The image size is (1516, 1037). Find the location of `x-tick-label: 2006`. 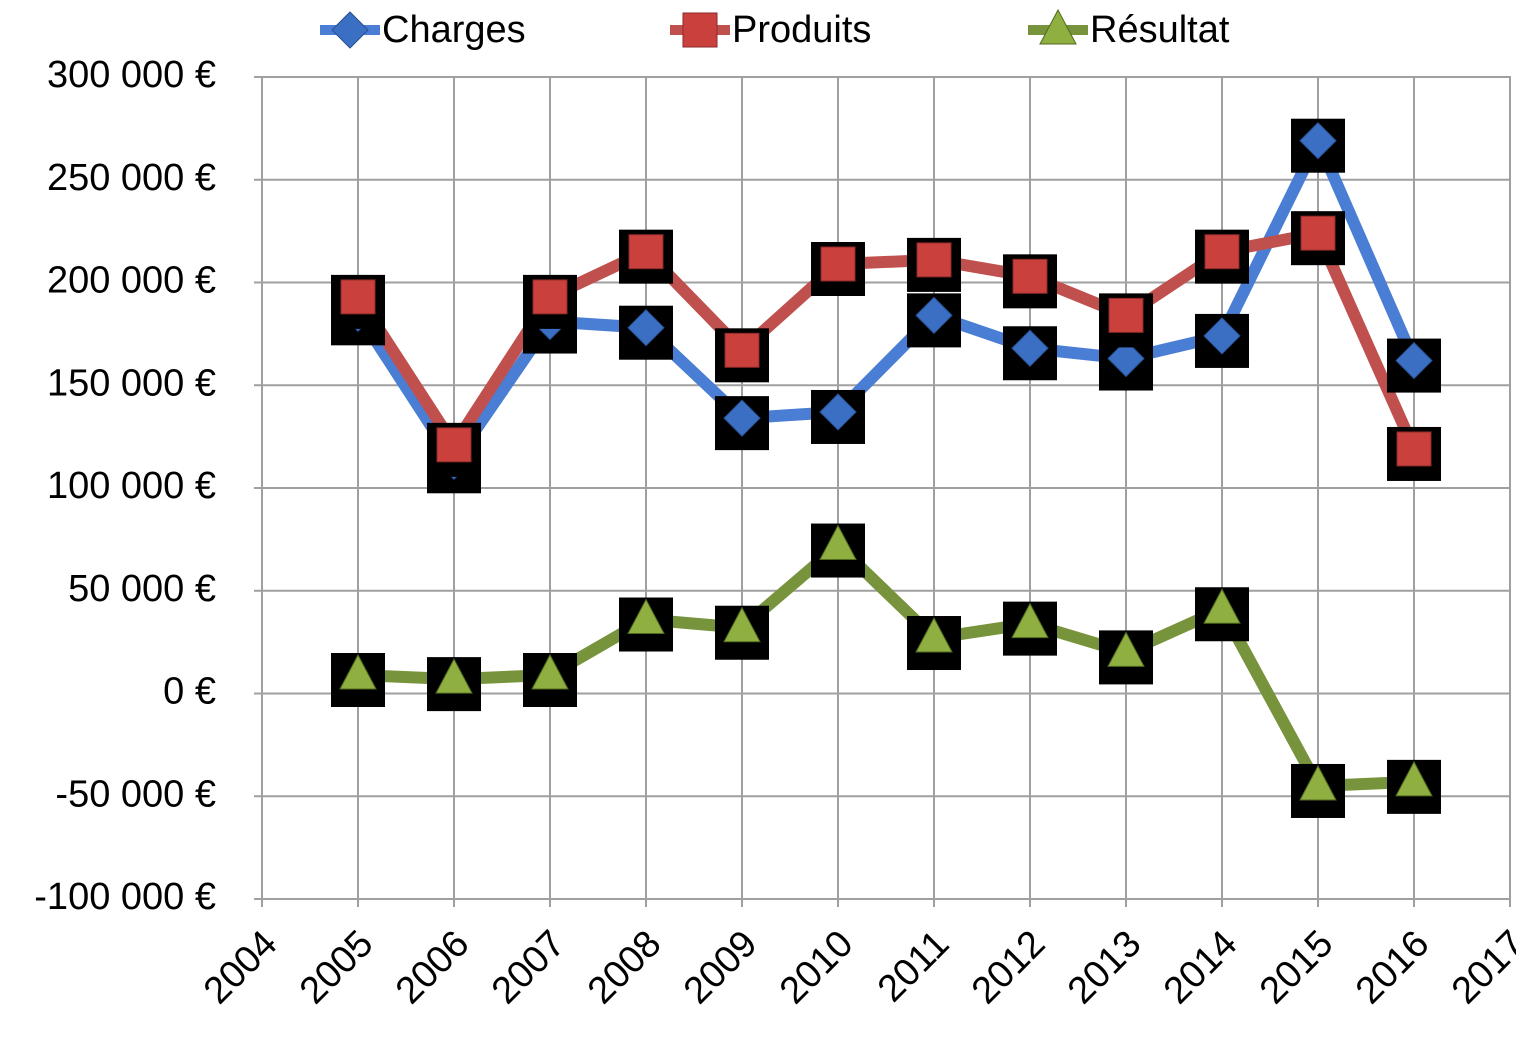

x-tick-label: 2006 is located at coordinates (432, 967).